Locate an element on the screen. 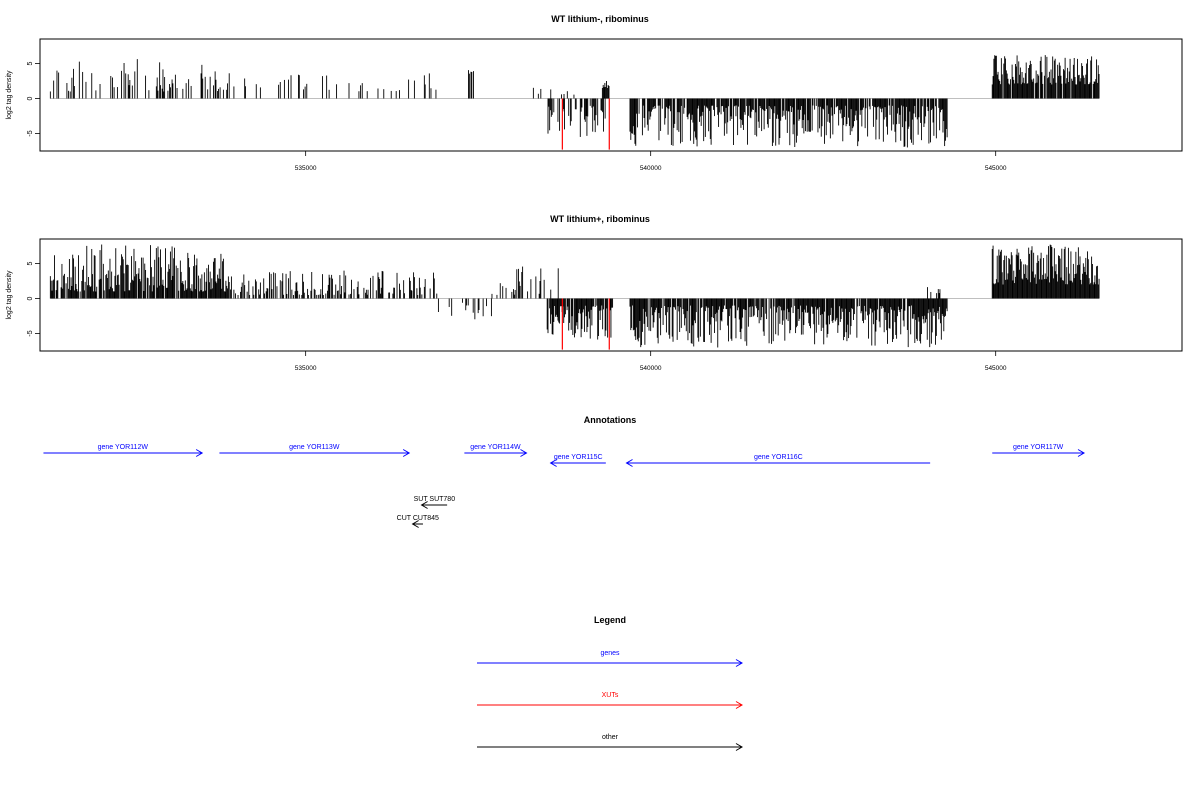  annotation-feature: gene YOR112W is located at coordinates (123, 450).